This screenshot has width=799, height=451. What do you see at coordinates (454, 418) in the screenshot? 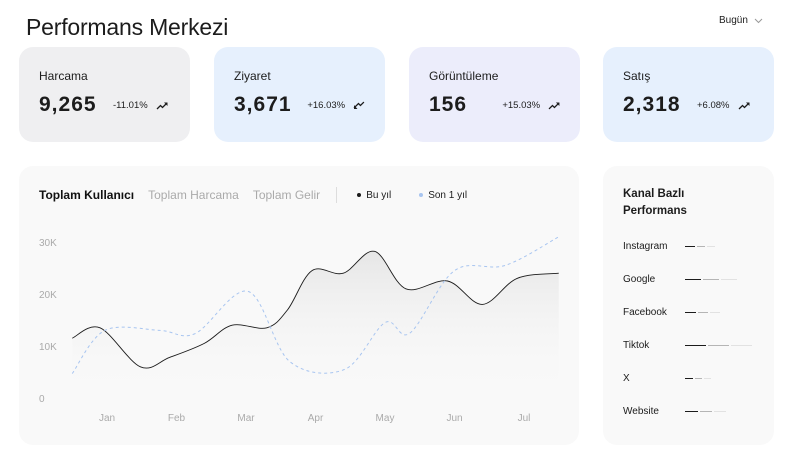
I see `x-tick-label: Jun` at bounding box center [454, 418].